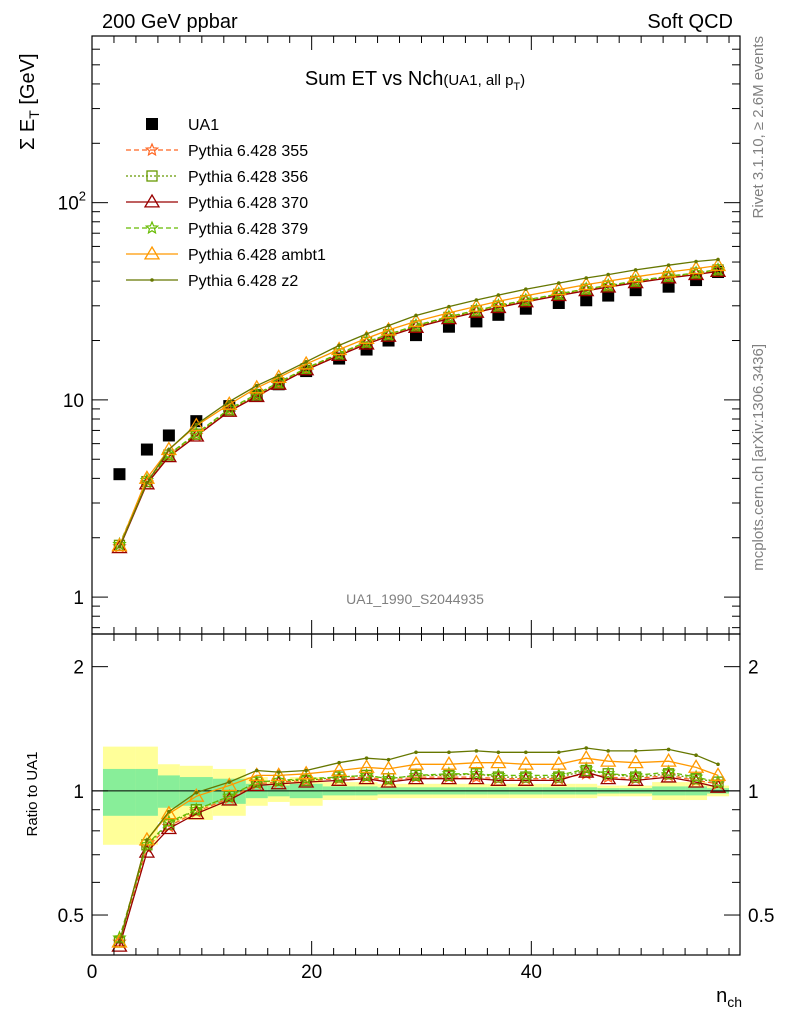  What do you see at coordinates (243, 281) in the screenshot?
I see `legend-label: Pythia 6.428 z2` at bounding box center [243, 281].